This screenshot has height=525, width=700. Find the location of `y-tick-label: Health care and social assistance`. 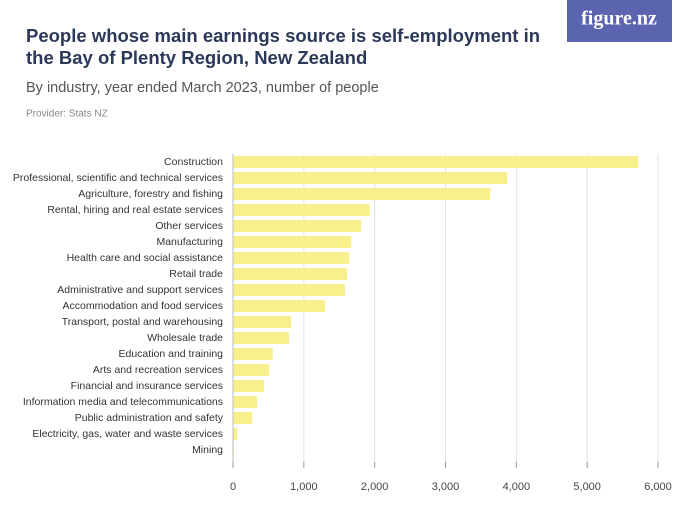

y-tick-label: Health care and social assistance is located at coordinates (145, 258).